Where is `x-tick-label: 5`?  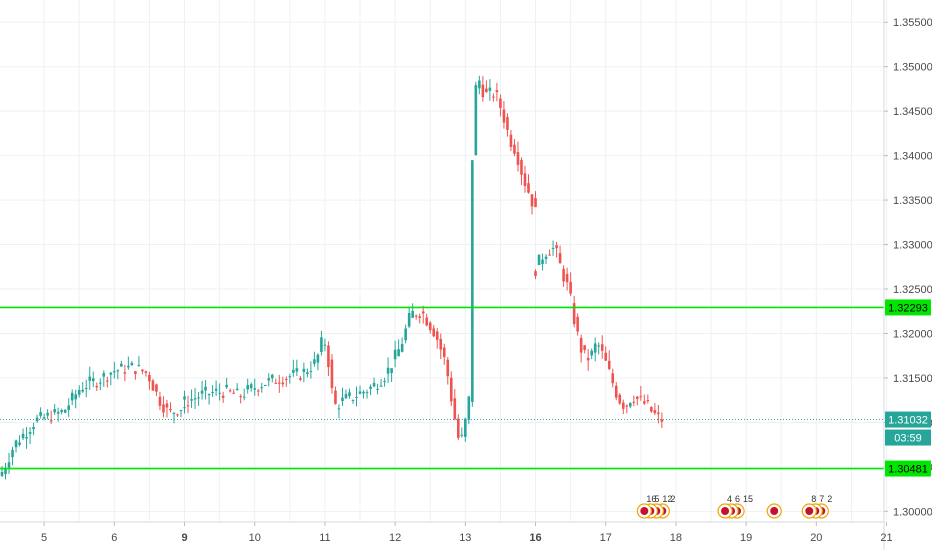
x-tick-label: 5 is located at coordinates (44, 538).